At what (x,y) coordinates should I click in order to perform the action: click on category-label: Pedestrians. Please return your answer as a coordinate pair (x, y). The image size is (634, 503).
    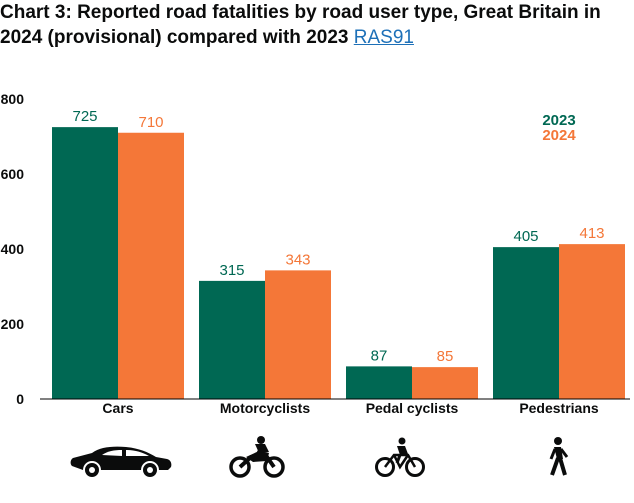
    Looking at the image, I should click on (559, 408).